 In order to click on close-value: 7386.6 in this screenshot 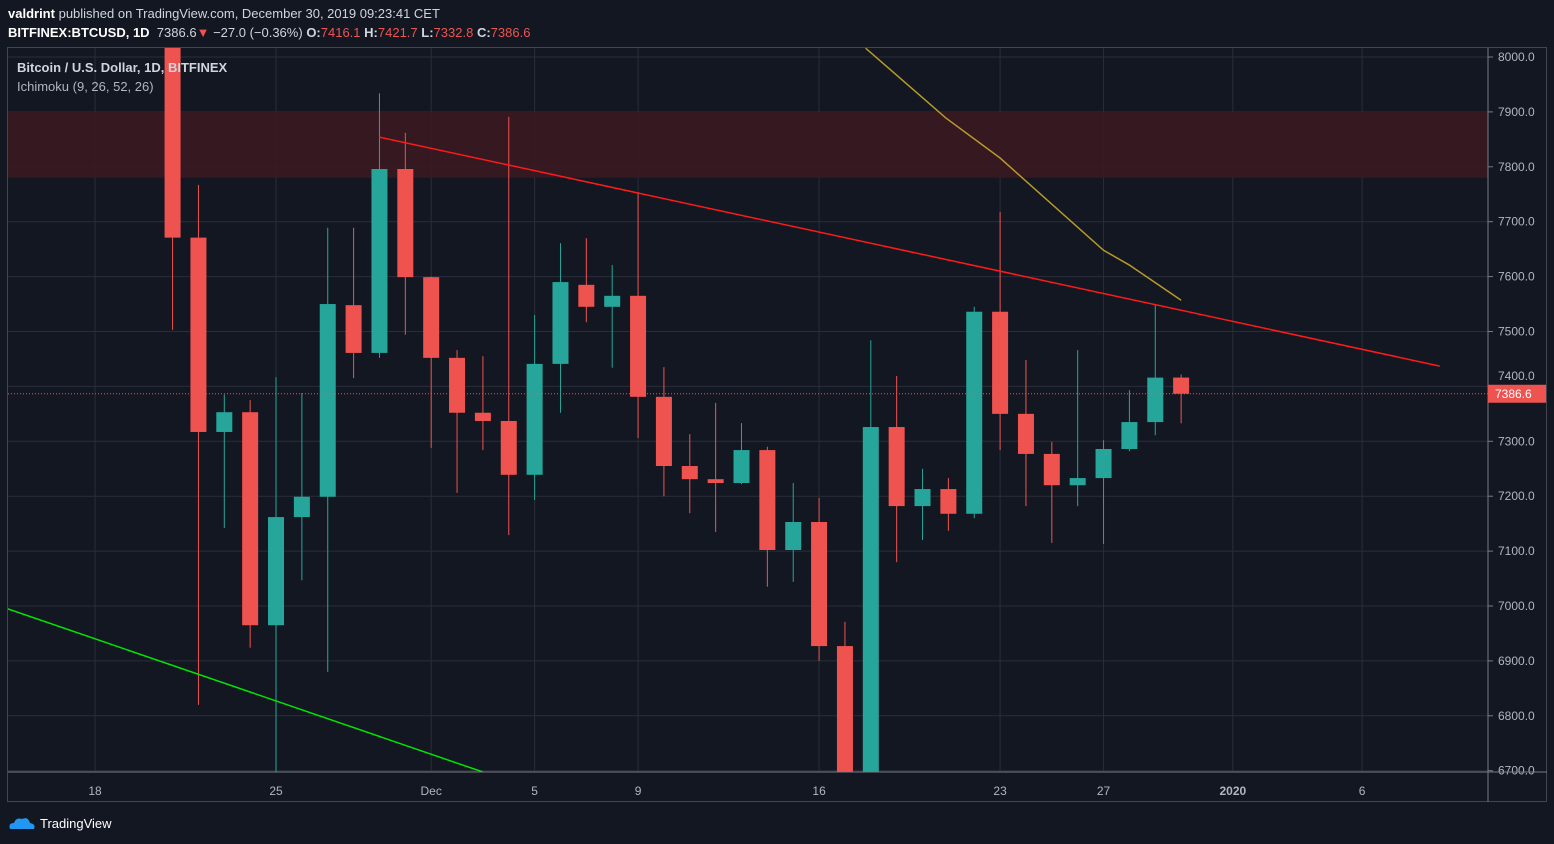, I will do `click(510, 32)`.